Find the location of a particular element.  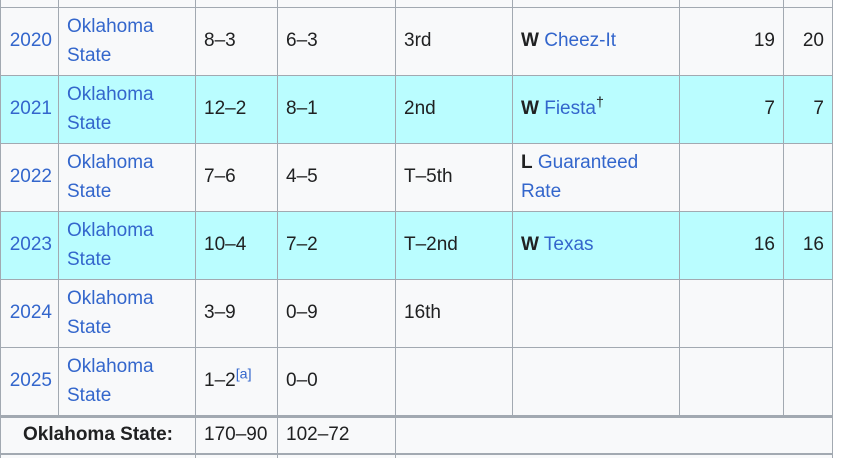

bowl-cell: L Guaranteed Rate is located at coordinates (596, 177).